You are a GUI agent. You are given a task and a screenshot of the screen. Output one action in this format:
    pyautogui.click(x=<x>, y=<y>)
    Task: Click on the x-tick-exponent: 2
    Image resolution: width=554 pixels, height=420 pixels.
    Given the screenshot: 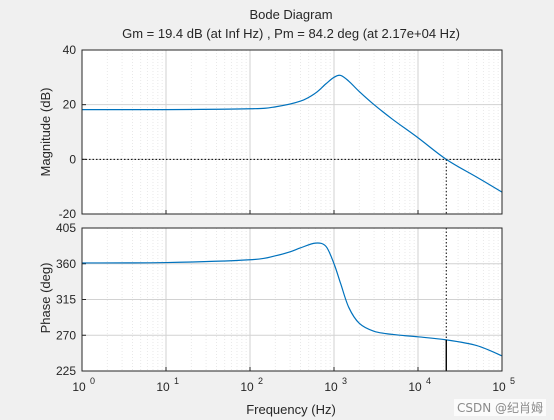 What is the action you would take?
    pyautogui.click(x=260, y=381)
    